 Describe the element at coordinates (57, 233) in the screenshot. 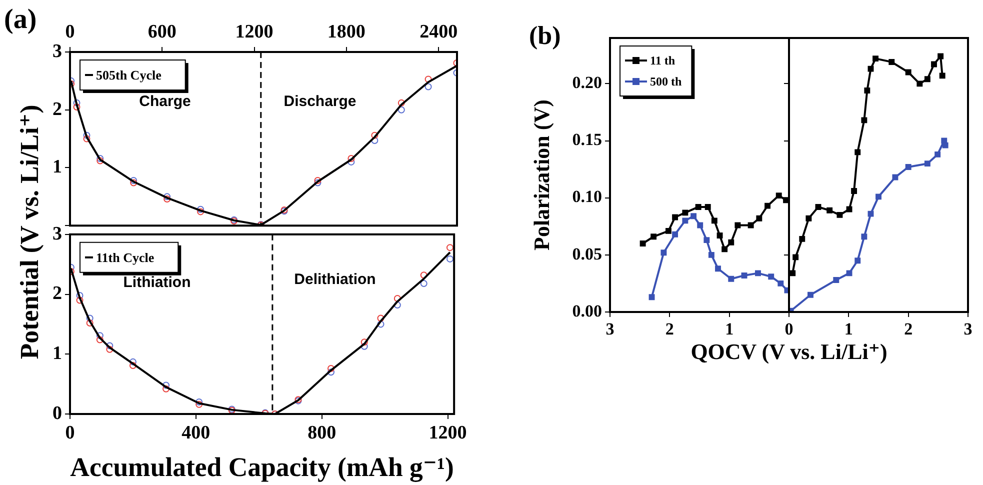

I see `y-tick-label: 3` at that location.